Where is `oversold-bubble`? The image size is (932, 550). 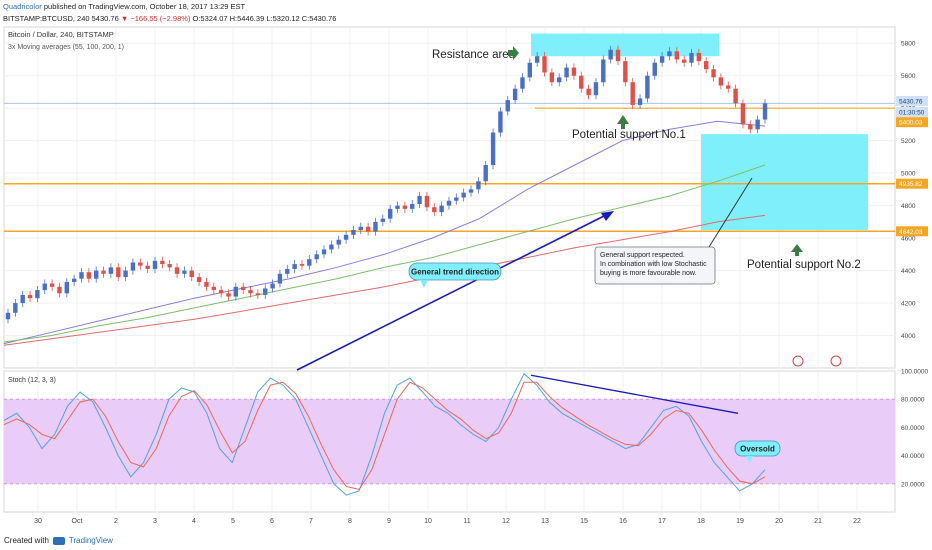 oversold-bubble is located at coordinates (757, 448).